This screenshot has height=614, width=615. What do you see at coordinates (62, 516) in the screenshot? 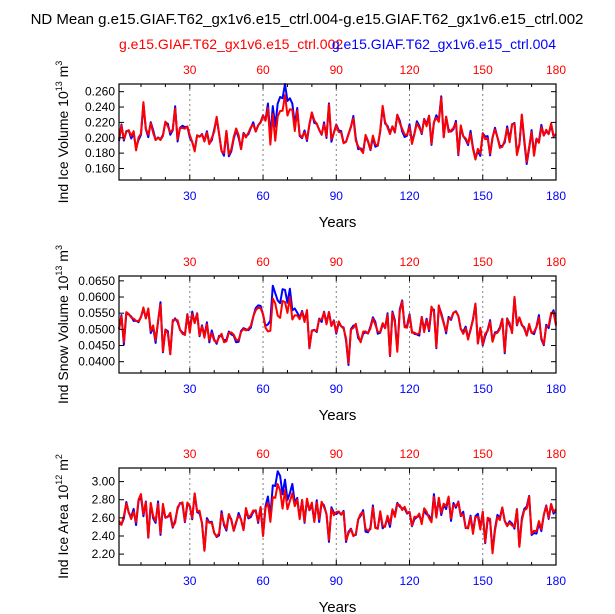
I see `y-axis-label: Ind Ice Area 1012 m2` at bounding box center [62, 516].